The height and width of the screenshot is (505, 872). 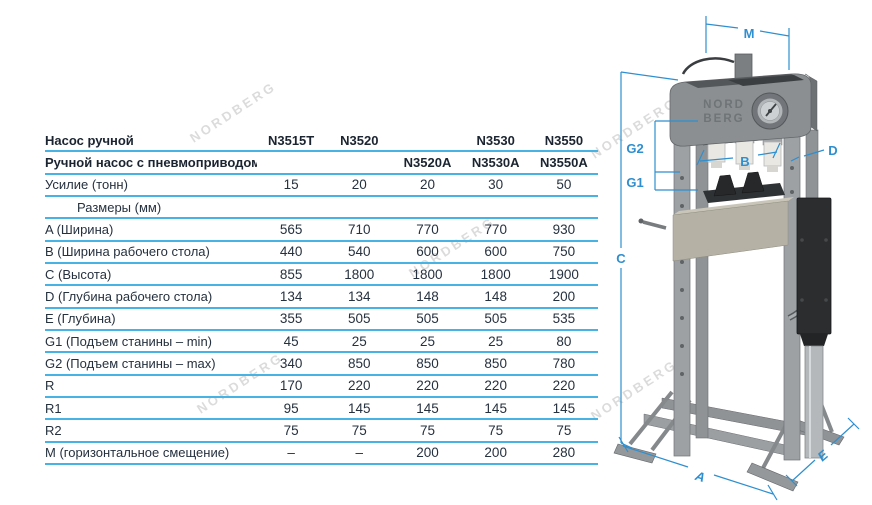 I want to click on cell: 340, so click(x=291, y=363).